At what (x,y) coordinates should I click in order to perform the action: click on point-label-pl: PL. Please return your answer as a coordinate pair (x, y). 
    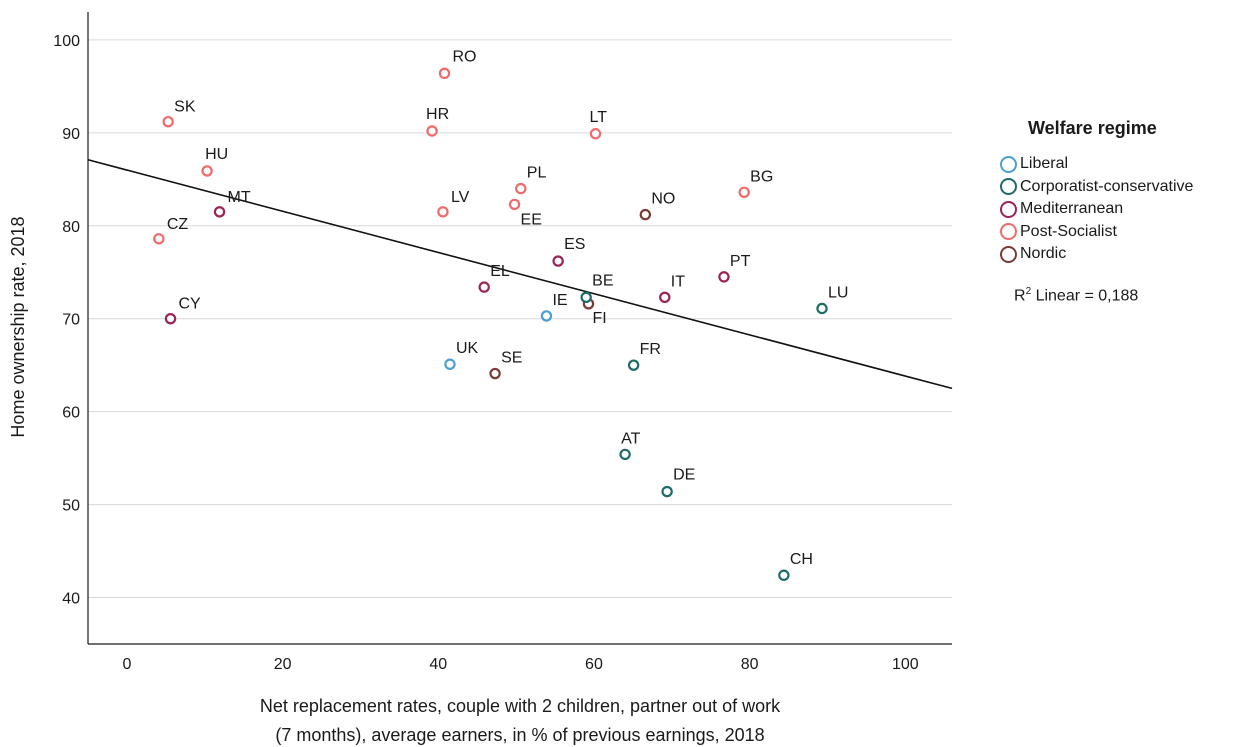
    Looking at the image, I should click on (537, 173).